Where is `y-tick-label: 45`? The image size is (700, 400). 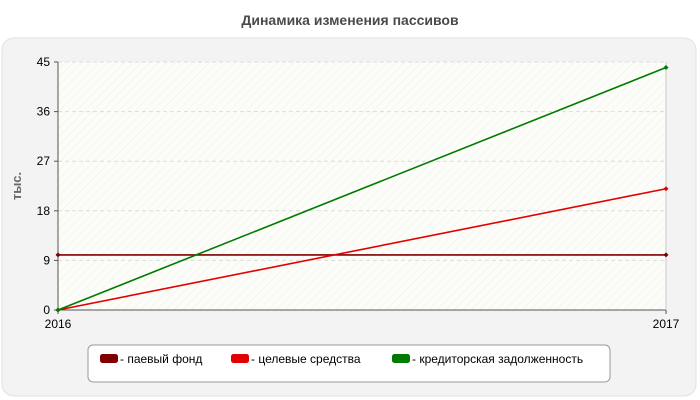
y-tick-label: 45 is located at coordinates (44, 62).